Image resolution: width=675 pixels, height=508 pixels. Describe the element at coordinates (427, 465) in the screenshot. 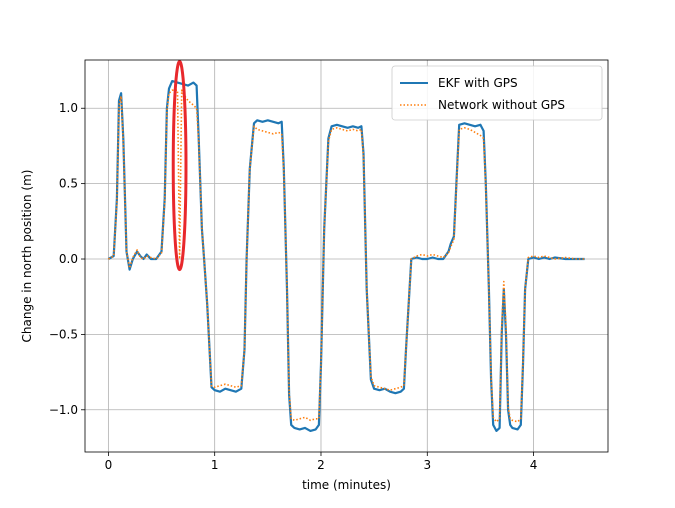

I see `x-tick-label: 3` at that location.